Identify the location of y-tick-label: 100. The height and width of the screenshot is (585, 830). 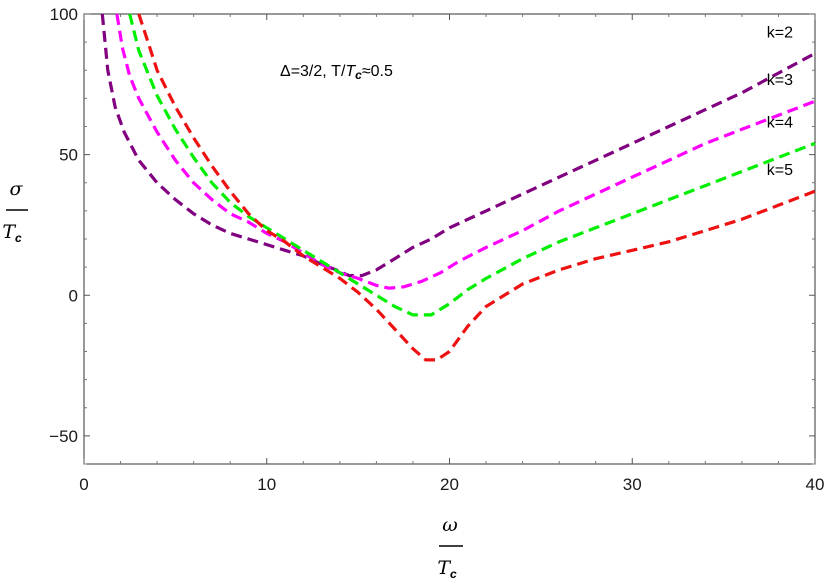
(64, 14).